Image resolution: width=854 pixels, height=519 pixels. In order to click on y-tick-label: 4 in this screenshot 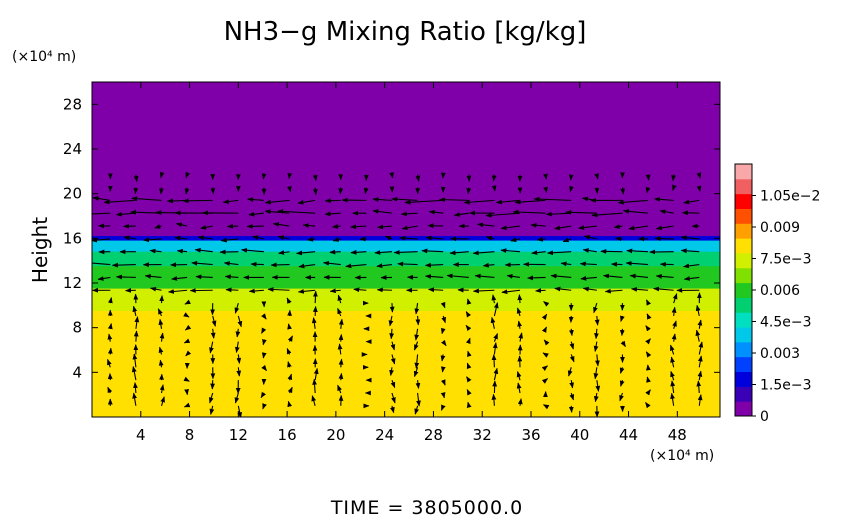, I will do `click(77, 372)`.